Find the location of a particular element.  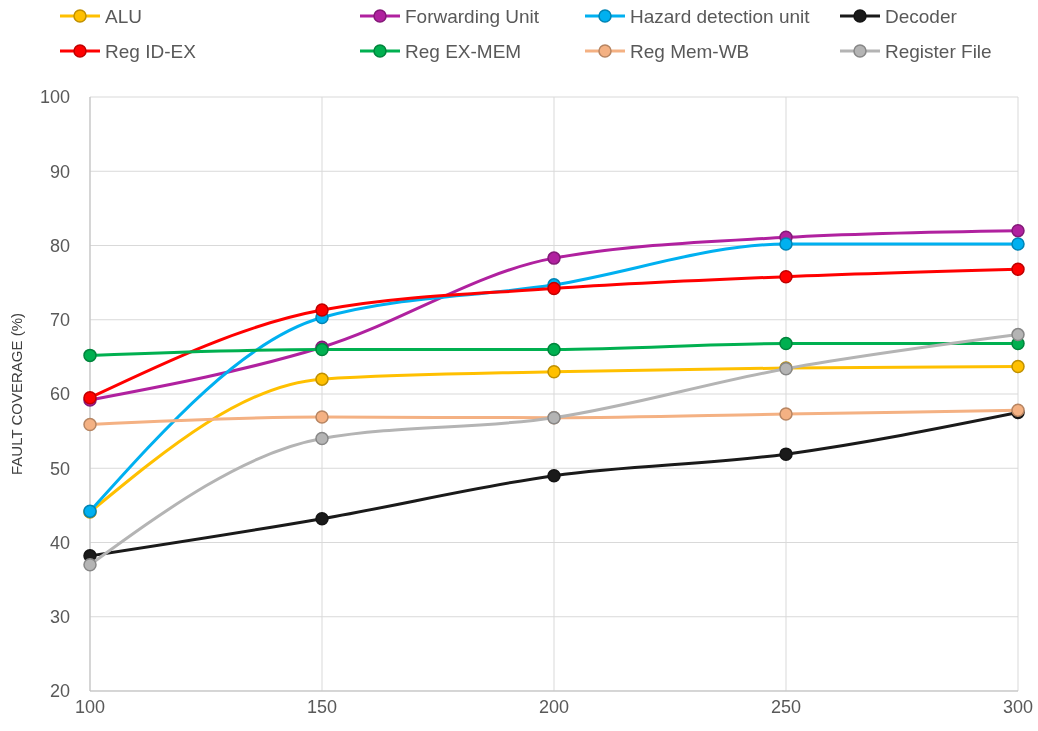

x-tick-label: 100 is located at coordinates (90, 707).